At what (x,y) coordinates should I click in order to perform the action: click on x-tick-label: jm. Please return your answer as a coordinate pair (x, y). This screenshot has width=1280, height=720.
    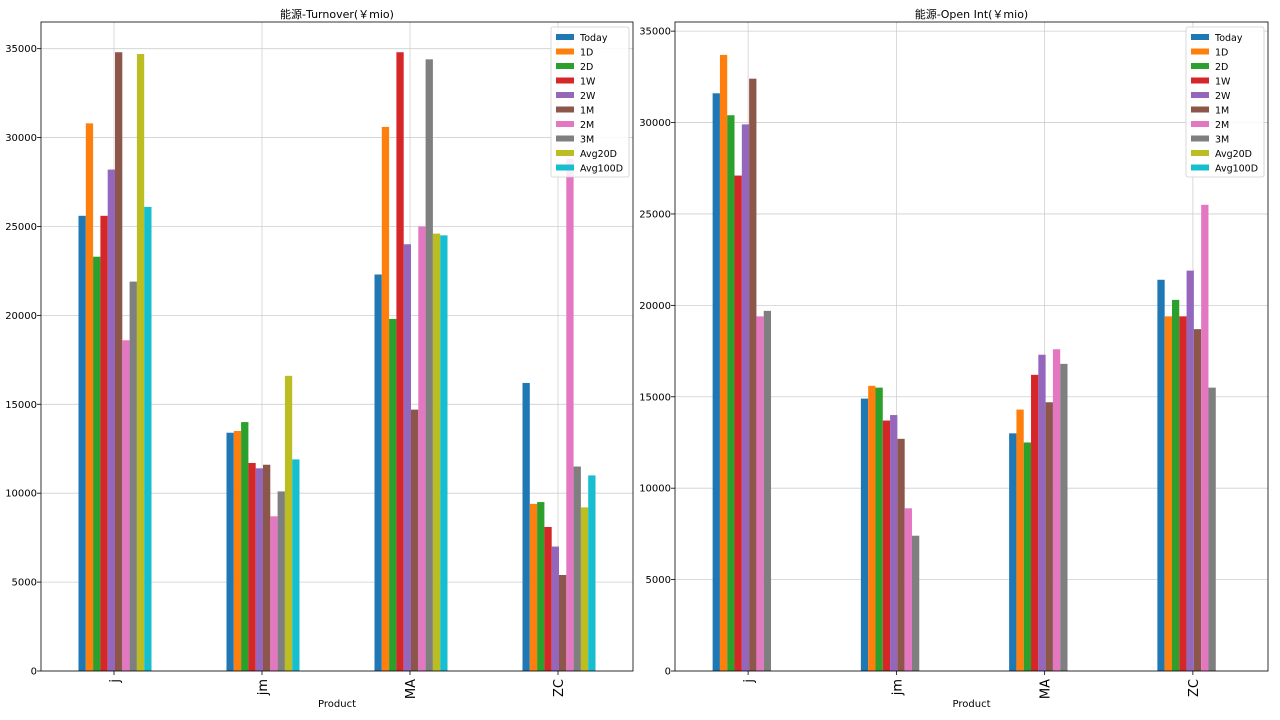
    Looking at the image, I should click on (263, 687).